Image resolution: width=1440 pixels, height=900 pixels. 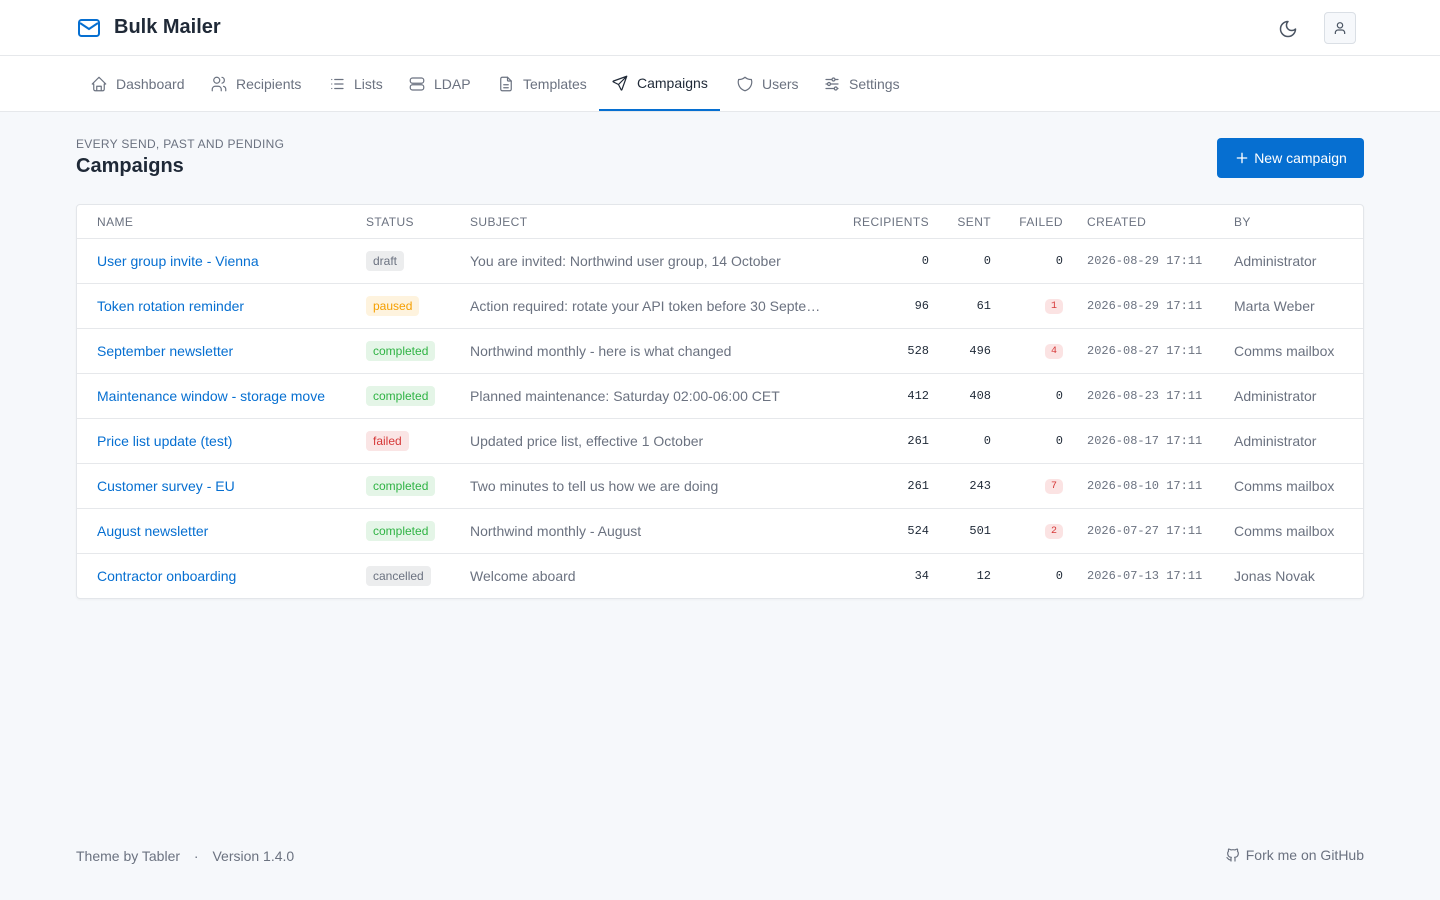 I want to click on campaign-name: Price list update (test), so click(x=165, y=441).